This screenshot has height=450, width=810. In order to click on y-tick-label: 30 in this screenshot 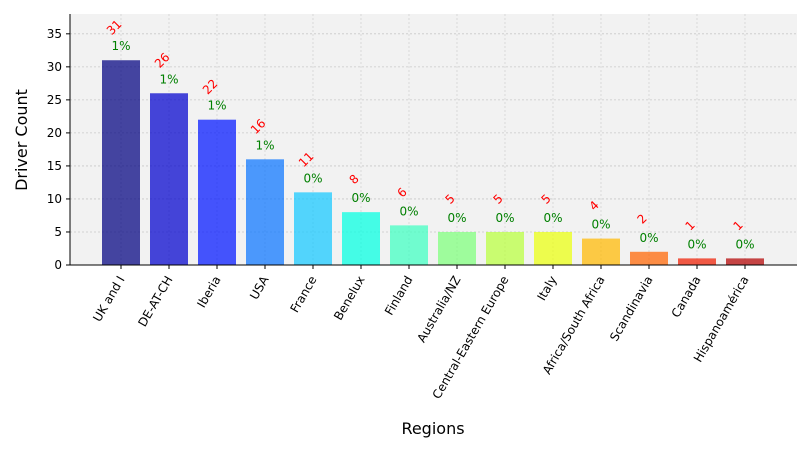, I will do `click(54, 67)`.